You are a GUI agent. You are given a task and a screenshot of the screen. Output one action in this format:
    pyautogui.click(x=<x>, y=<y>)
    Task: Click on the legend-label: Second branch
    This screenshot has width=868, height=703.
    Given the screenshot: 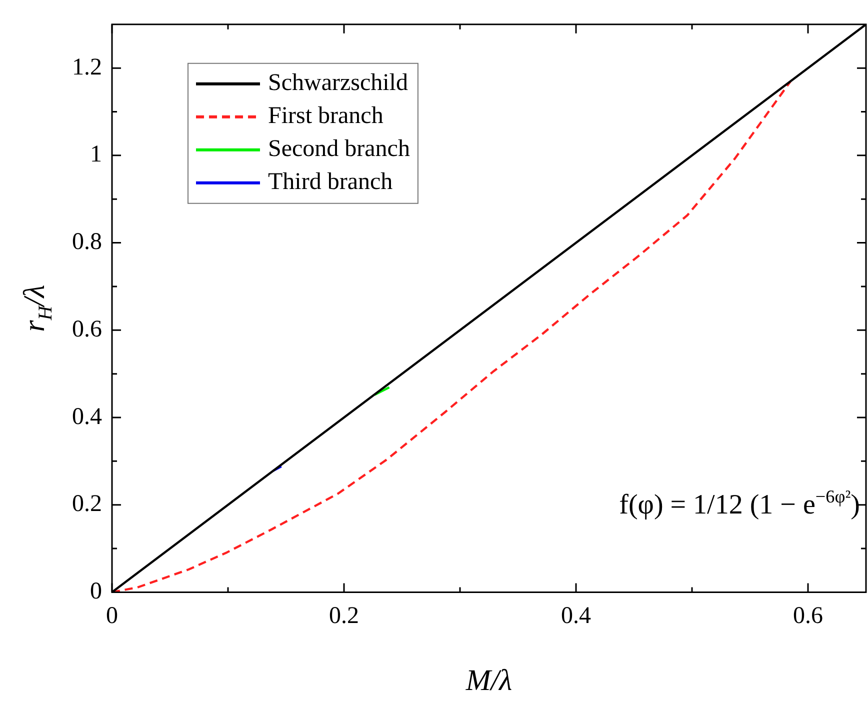 What is the action you would take?
    pyautogui.click(x=339, y=149)
    